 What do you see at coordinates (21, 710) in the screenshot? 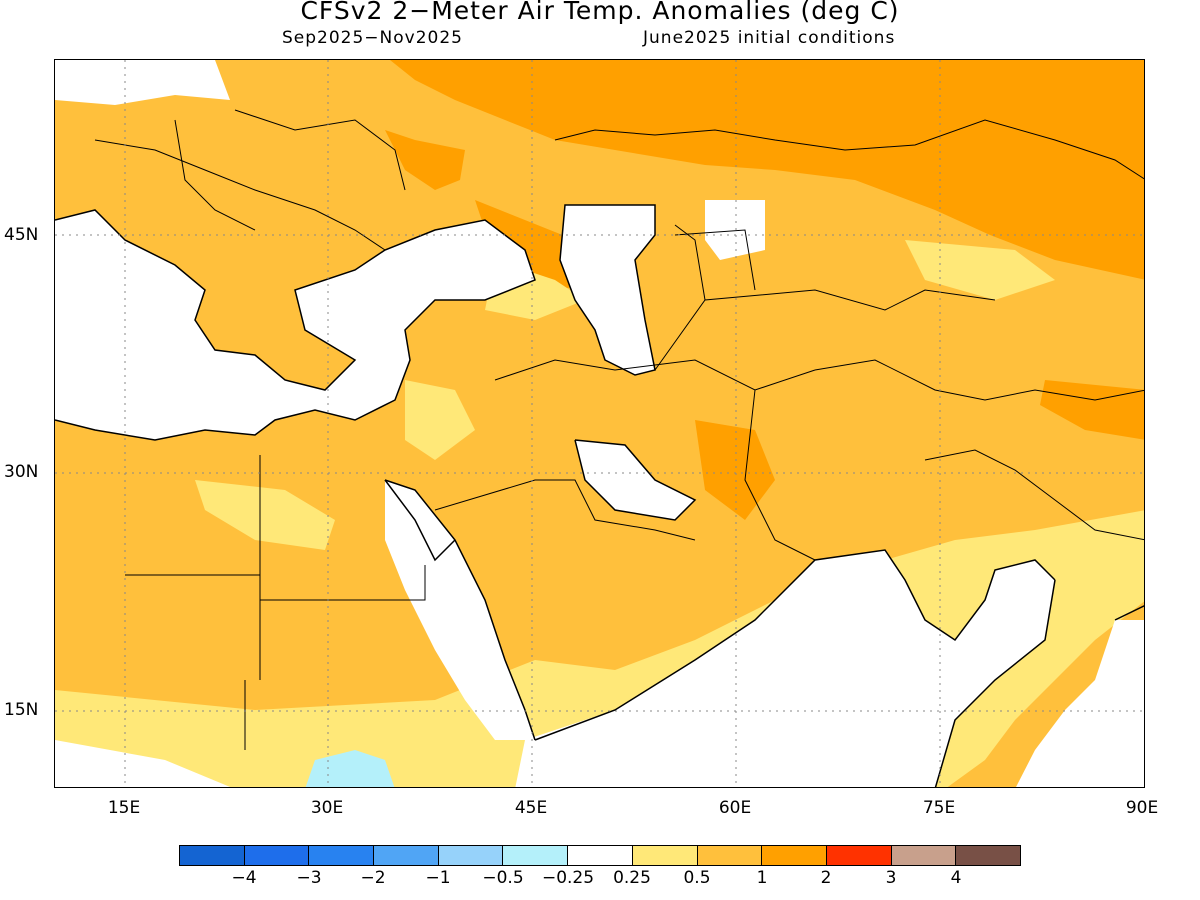
I see `lat-label-15n: 15N` at bounding box center [21, 710].